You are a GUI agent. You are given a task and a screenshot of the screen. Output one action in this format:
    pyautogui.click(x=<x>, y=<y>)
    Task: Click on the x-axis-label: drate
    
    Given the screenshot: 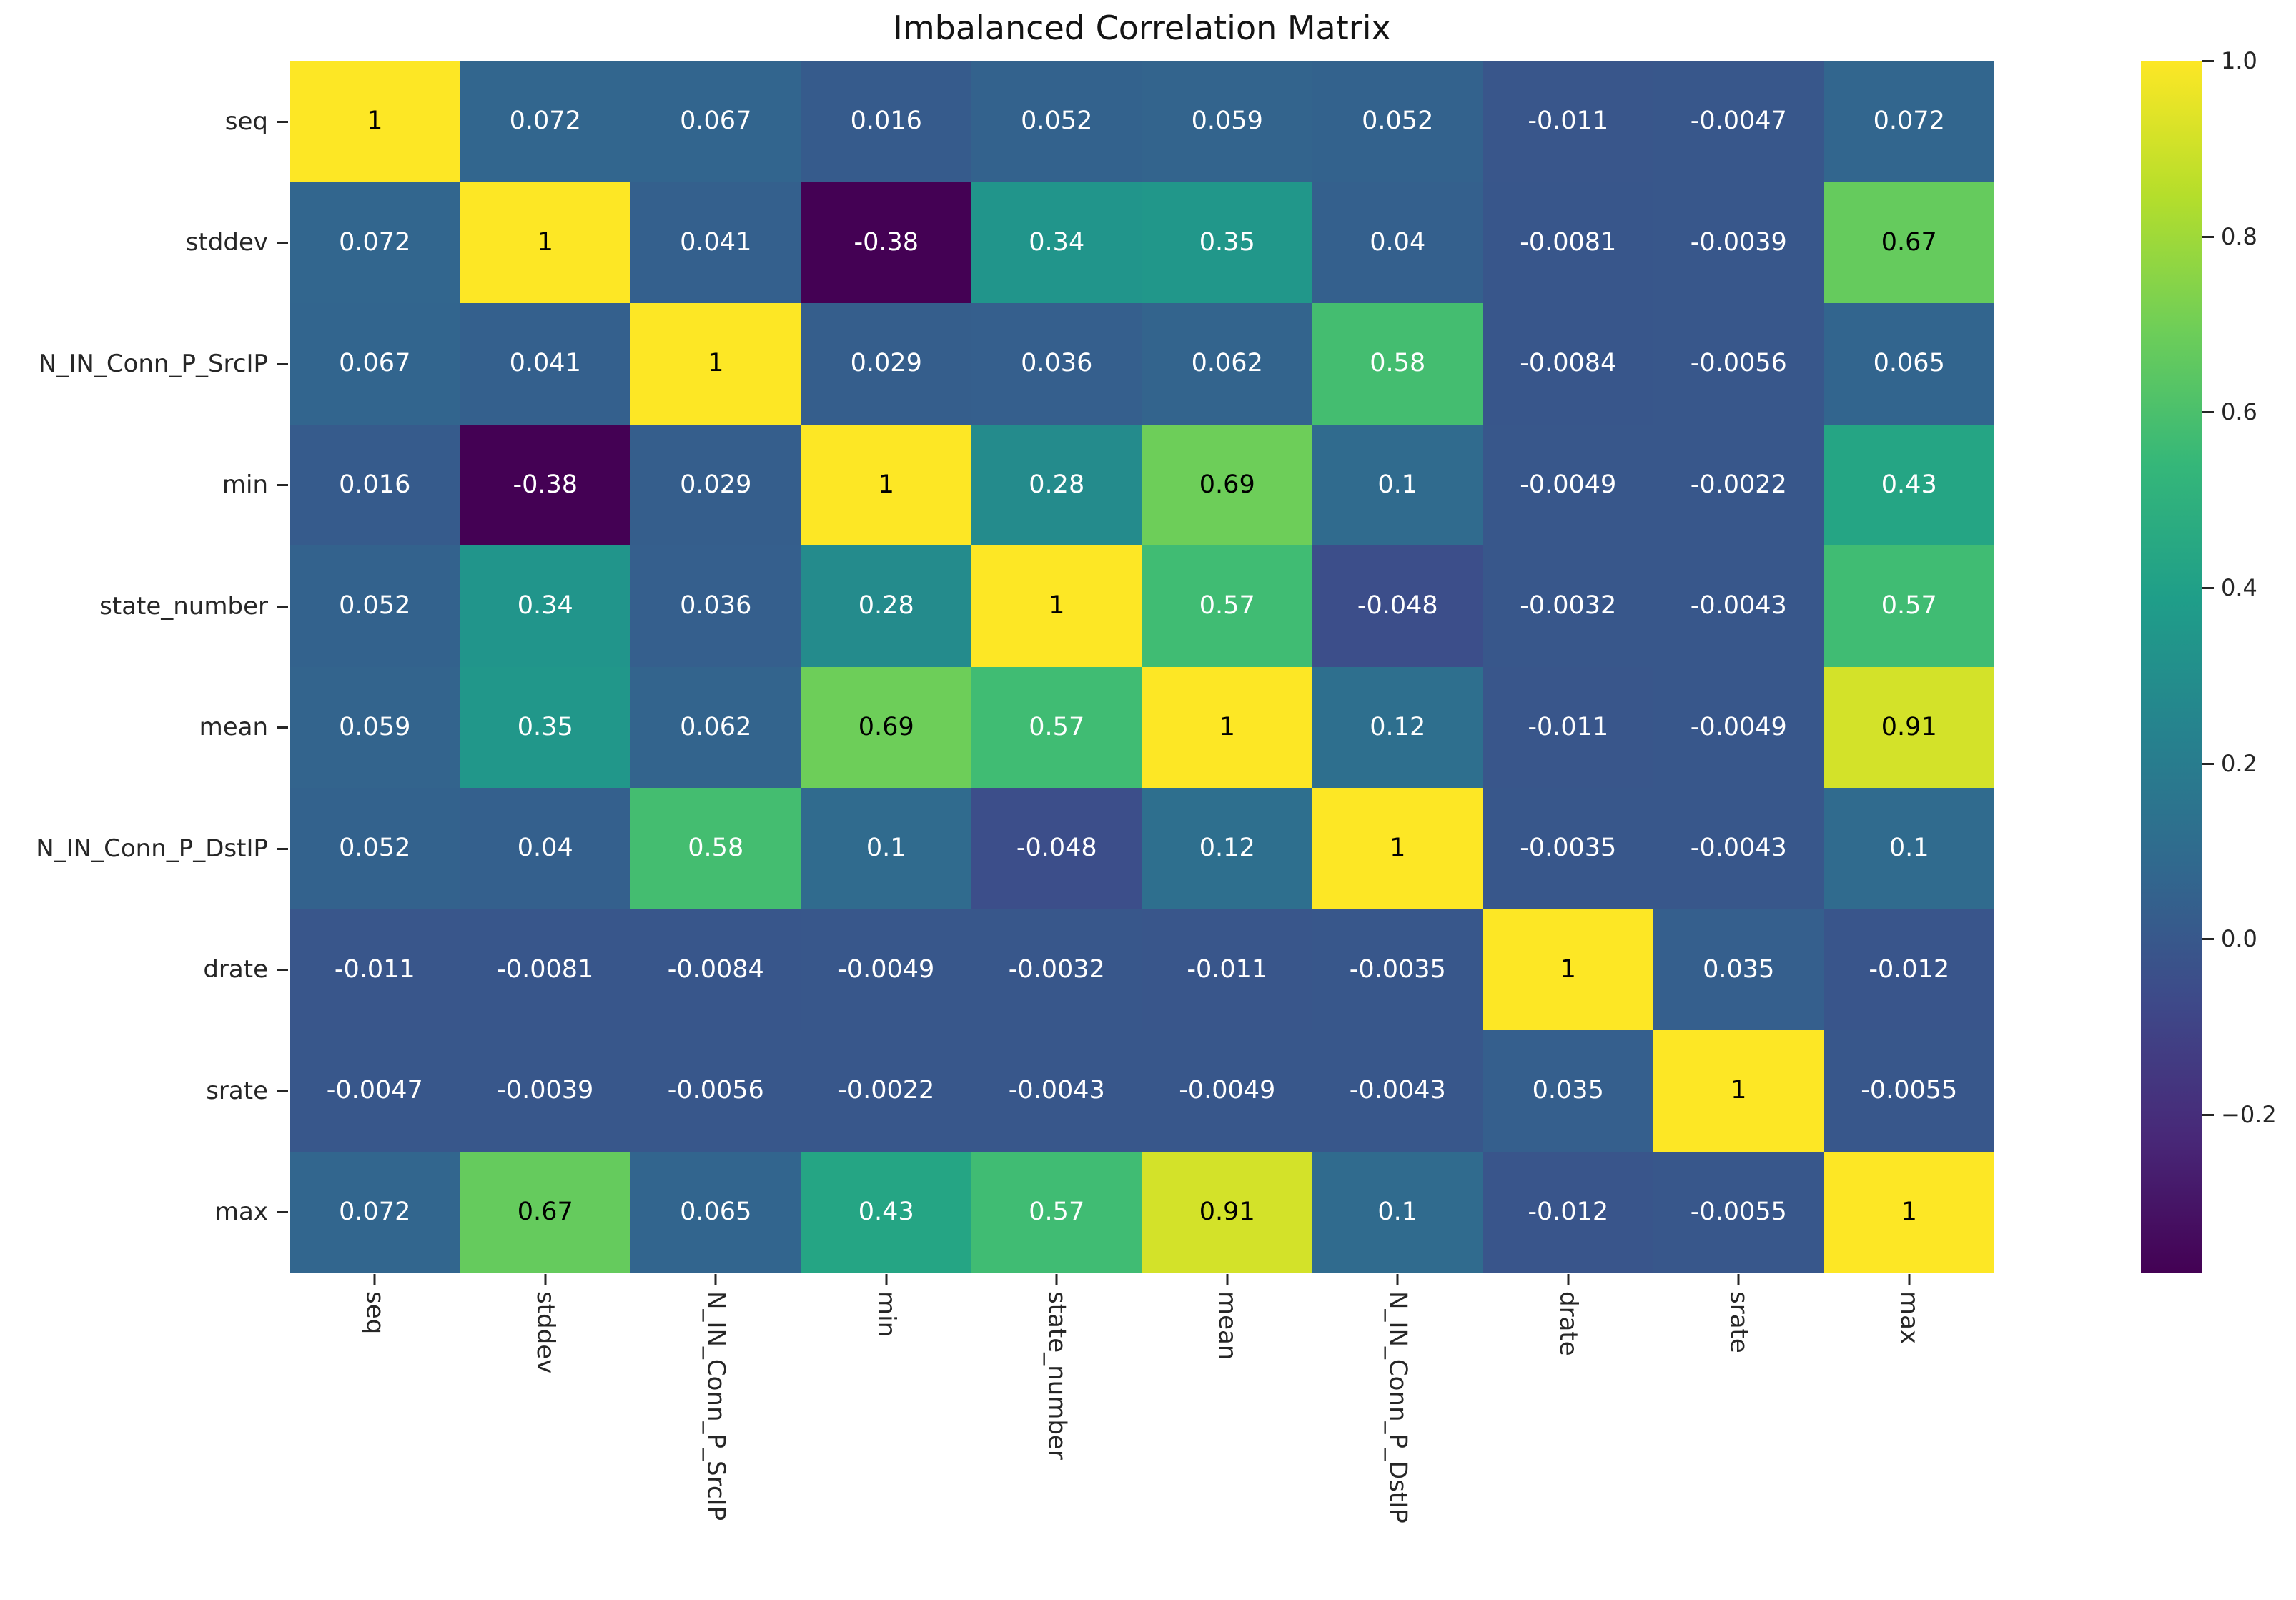 What is the action you would take?
    pyautogui.click(x=1568, y=1323)
    